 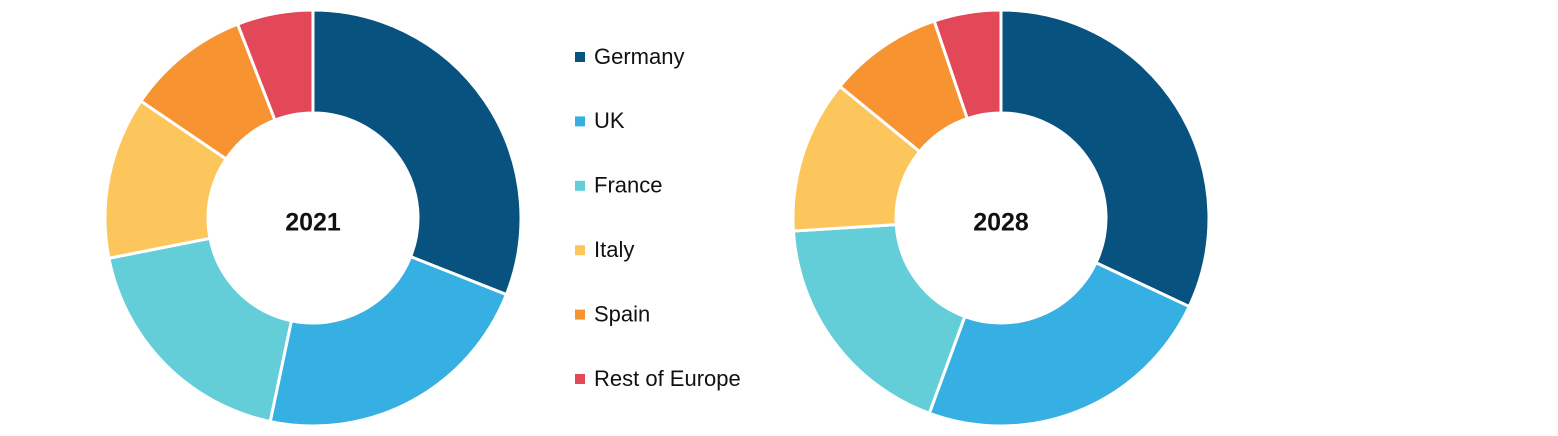 I want to click on legend-label: UK, so click(x=609, y=120).